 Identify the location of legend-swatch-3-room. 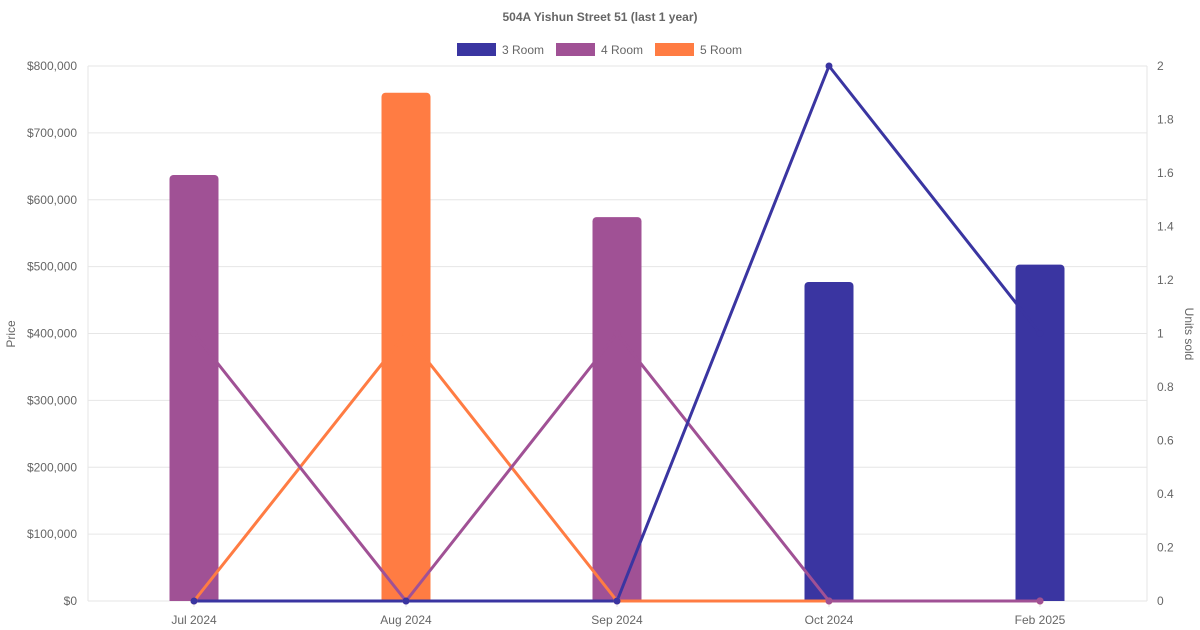
(476, 49).